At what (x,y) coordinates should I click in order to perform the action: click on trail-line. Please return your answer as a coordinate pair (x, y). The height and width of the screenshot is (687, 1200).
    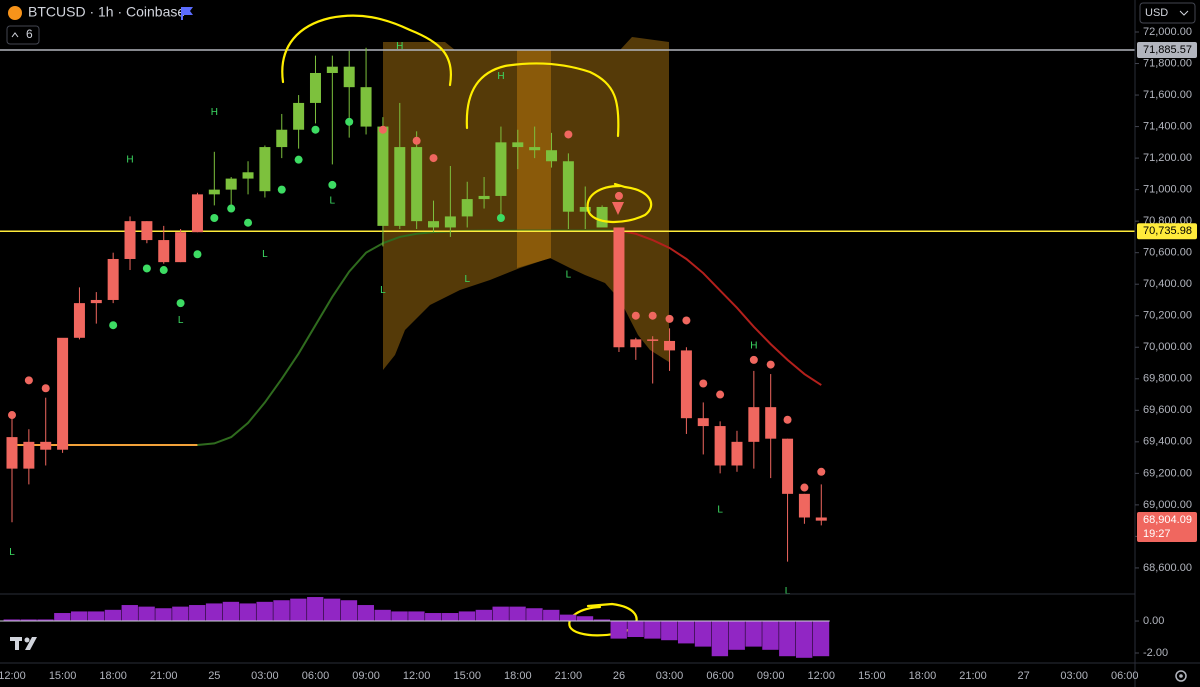
    Looking at the image, I should click on (720, 307).